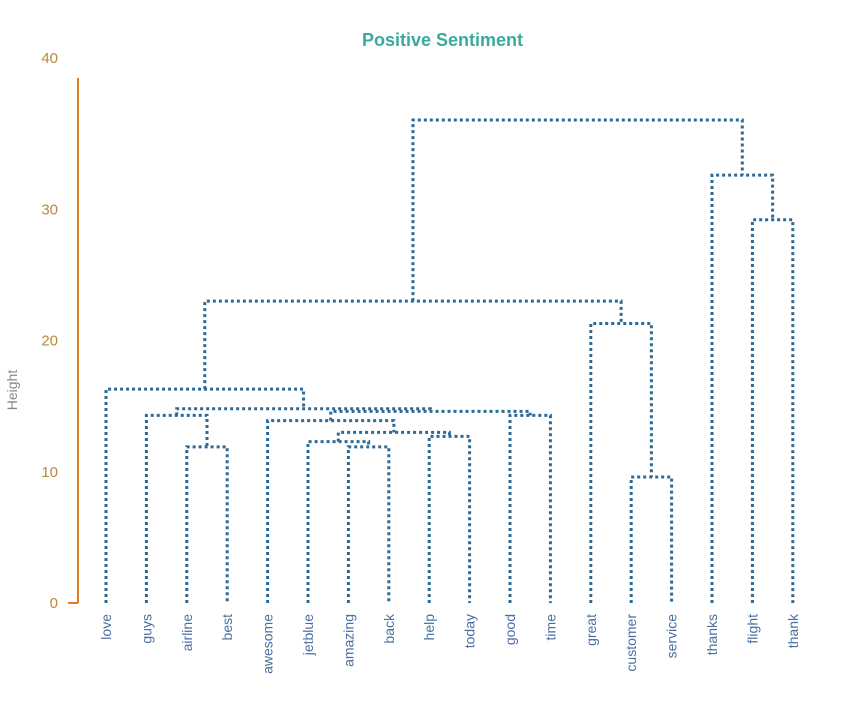 The image size is (851, 720). I want to click on leaf-label: thank, so click(793, 630).